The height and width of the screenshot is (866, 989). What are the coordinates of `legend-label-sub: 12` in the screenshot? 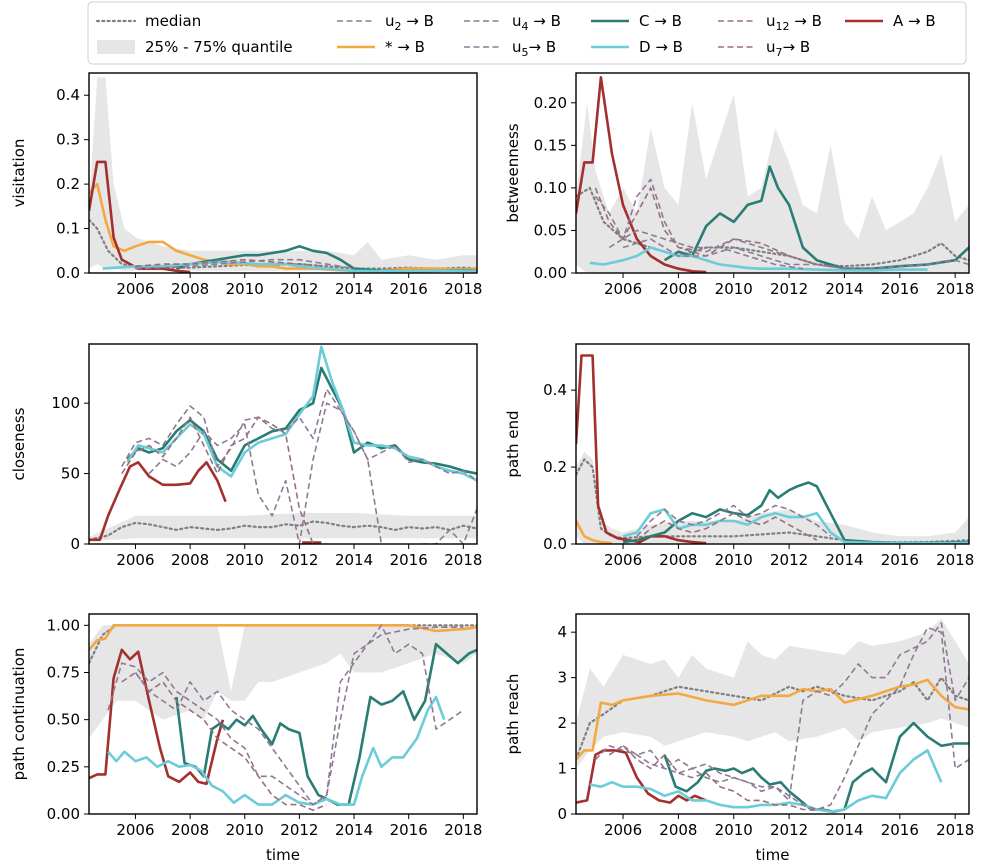 It's located at (783, 26).